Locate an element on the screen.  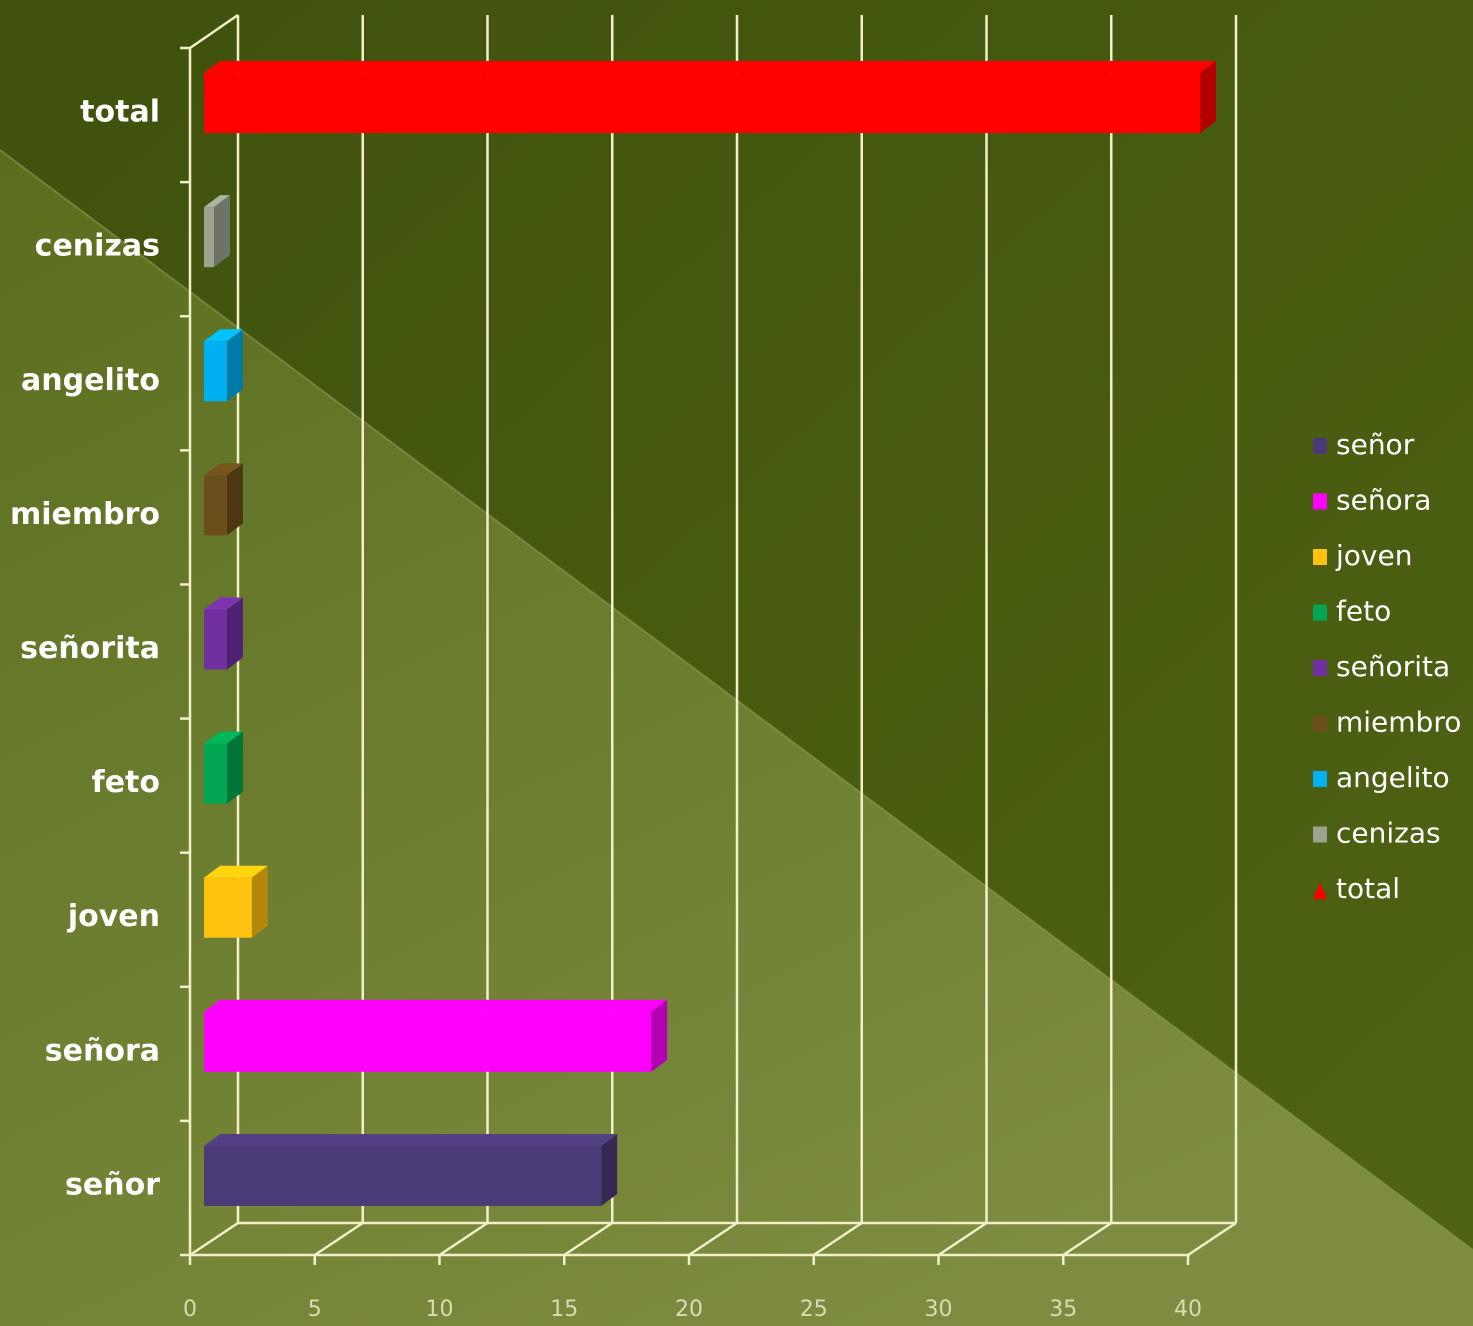
legend-item-miembro: miembro is located at coordinates (1387, 722).